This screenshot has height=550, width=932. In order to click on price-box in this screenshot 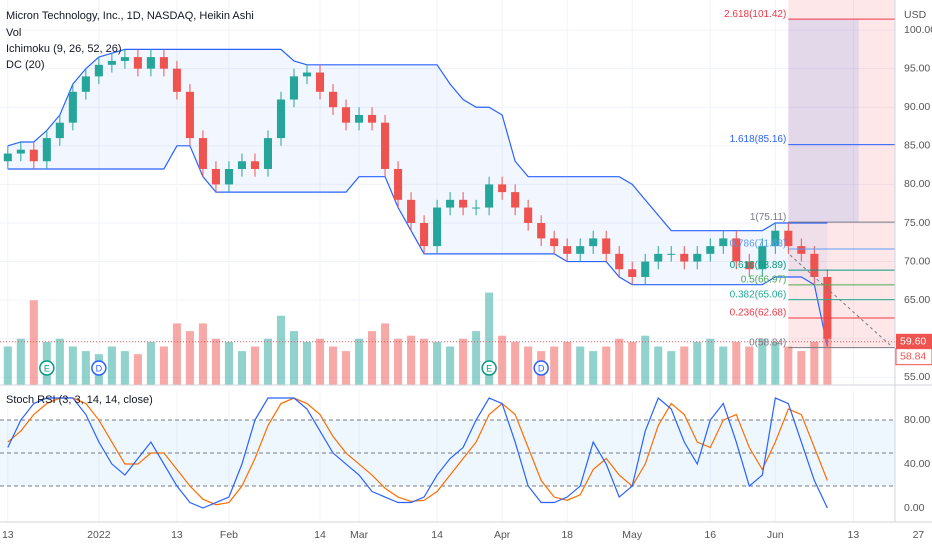, I will do `click(913, 357)`.